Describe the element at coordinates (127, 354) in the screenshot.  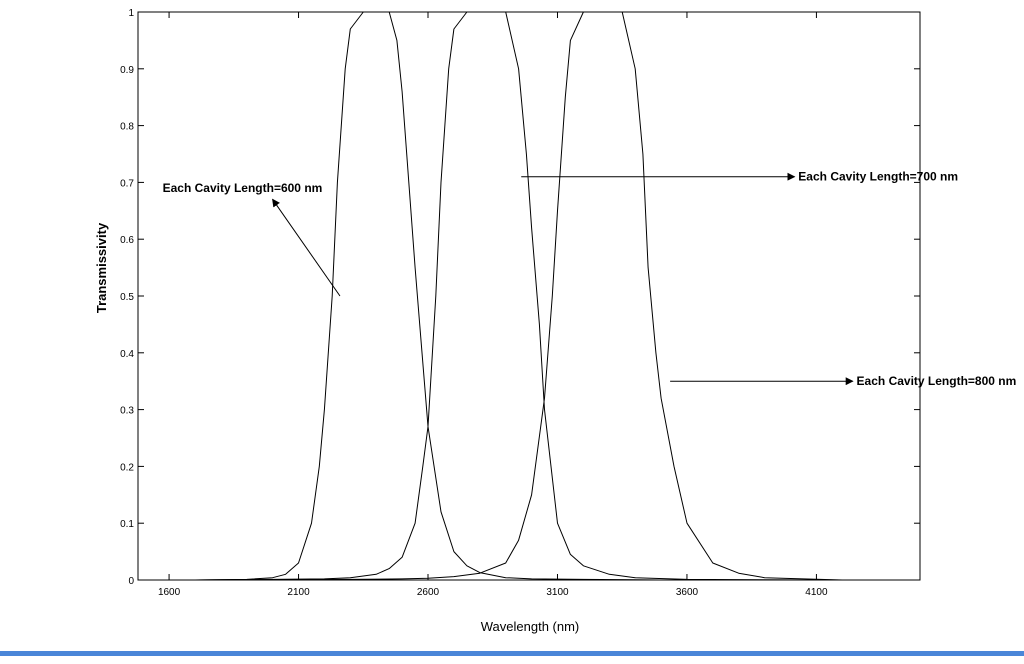
I see `y-tick-label: 0.4` at that location.